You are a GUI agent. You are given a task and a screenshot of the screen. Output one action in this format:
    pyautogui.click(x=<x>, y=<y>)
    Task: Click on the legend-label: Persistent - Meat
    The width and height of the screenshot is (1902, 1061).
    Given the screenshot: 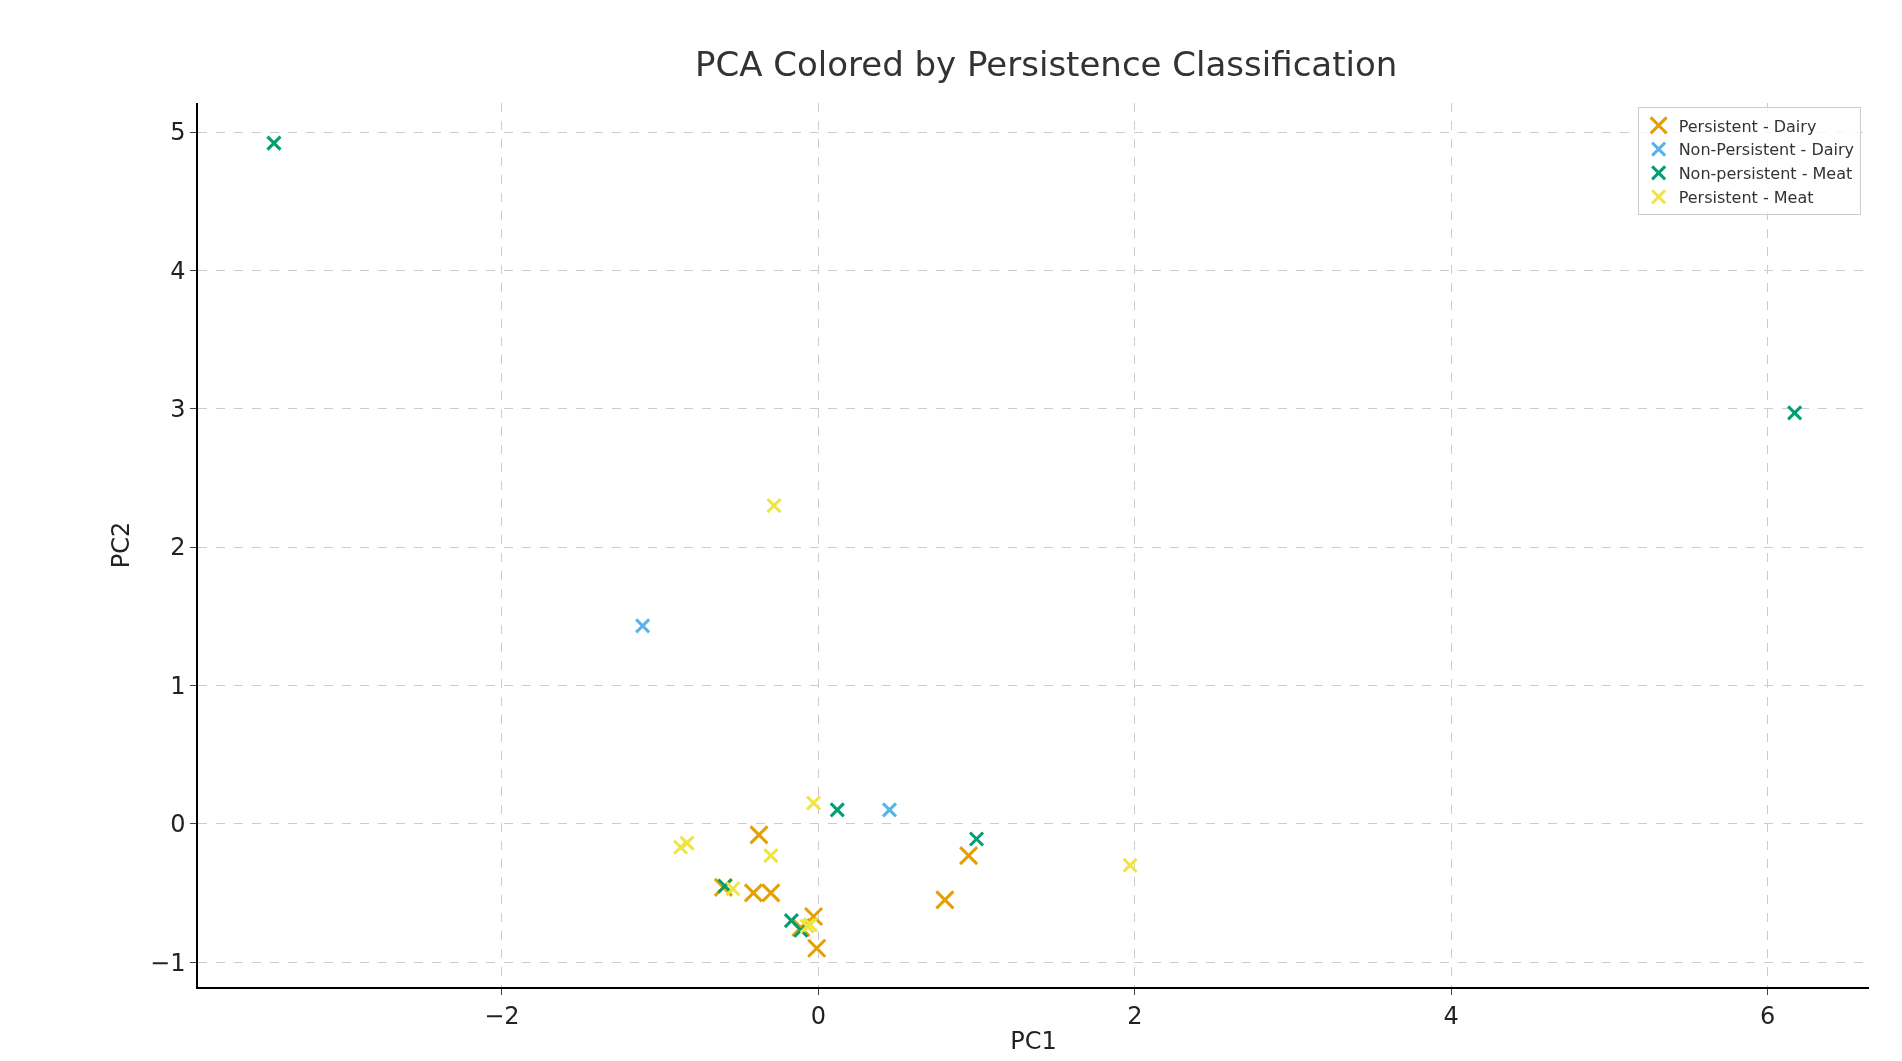 What is the action you would take?
    pyautogui.click(x=1746, y=197)
    